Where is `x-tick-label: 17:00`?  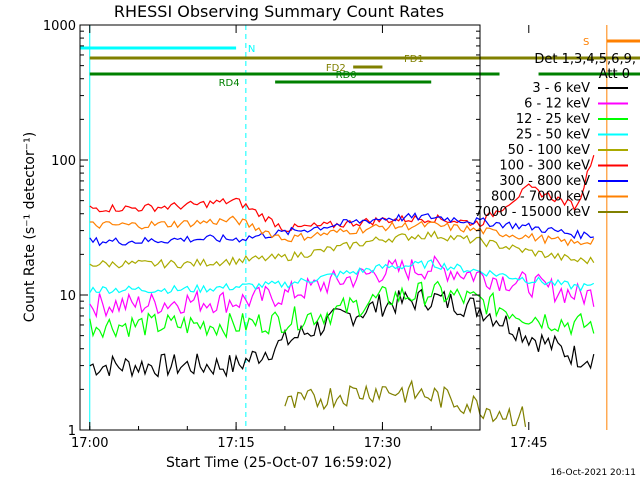 x-tick-label: 17:00 is located at coordinates (89, 443).